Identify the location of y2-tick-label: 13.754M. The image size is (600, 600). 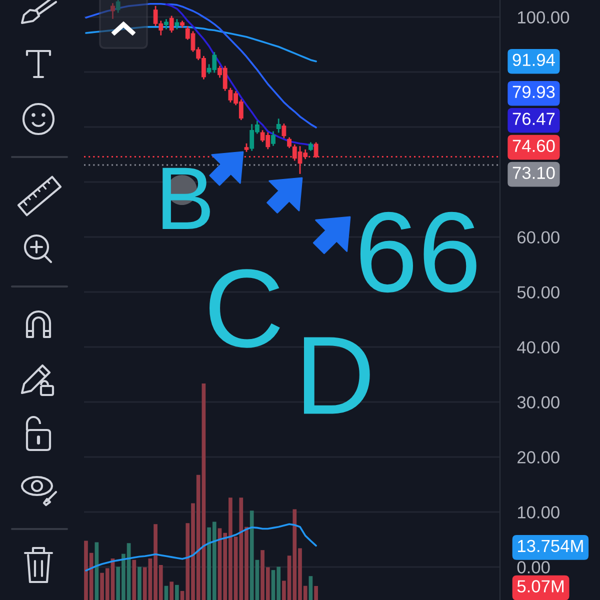
(550, 546).